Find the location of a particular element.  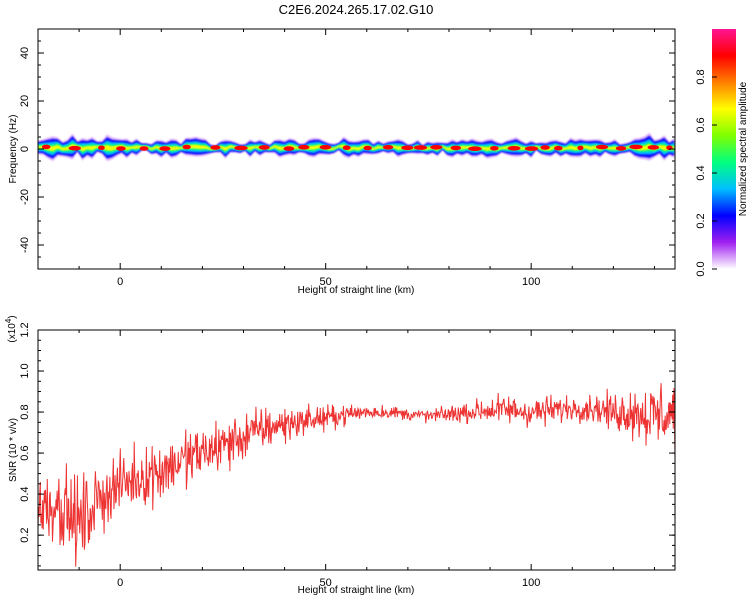

spectrogram-amplitude-layer is located at coordinates (356, 147).